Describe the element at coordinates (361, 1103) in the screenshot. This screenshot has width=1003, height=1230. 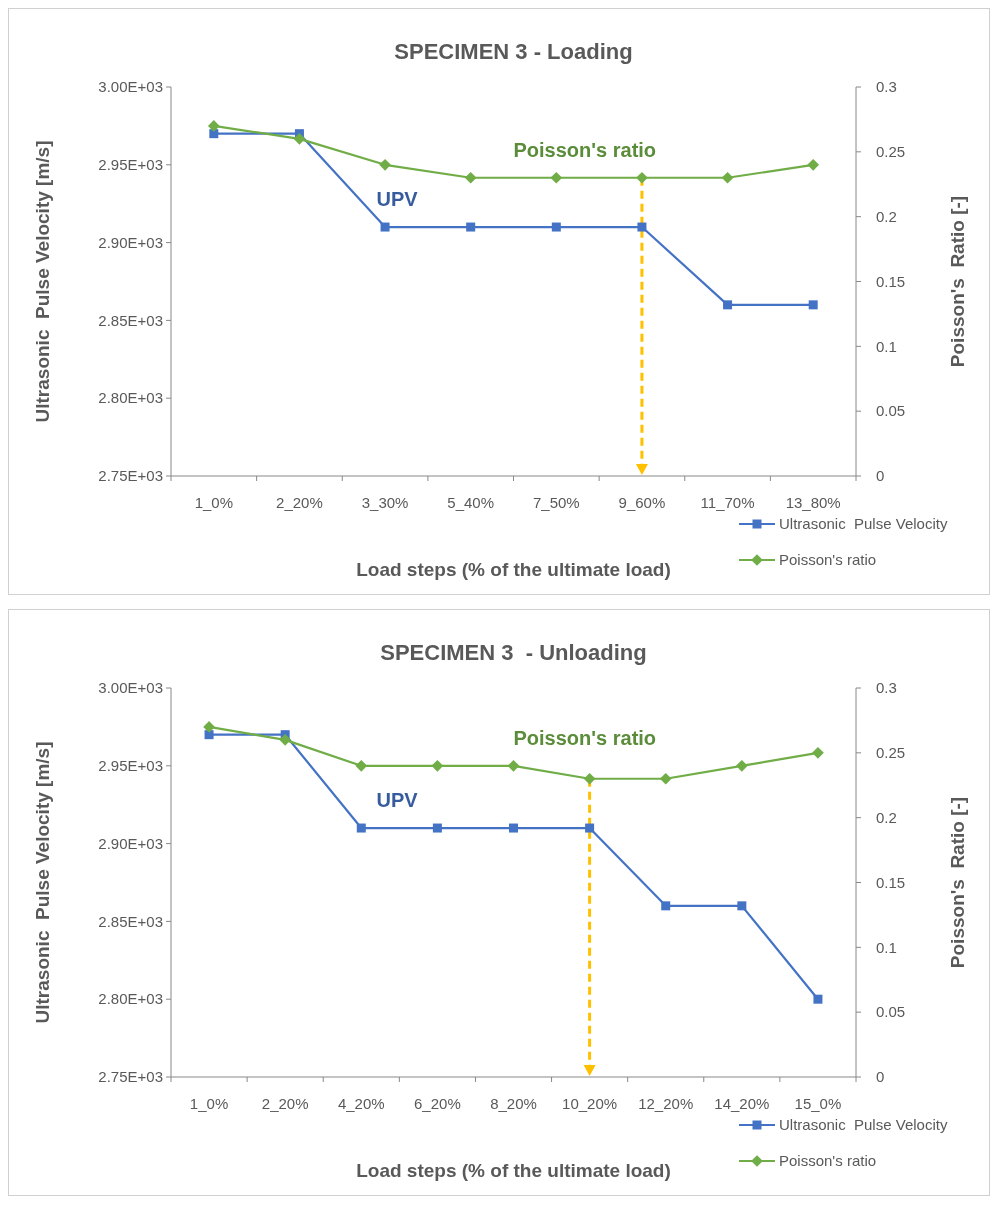
I see `x-tick-label: 4_20%` at that location.